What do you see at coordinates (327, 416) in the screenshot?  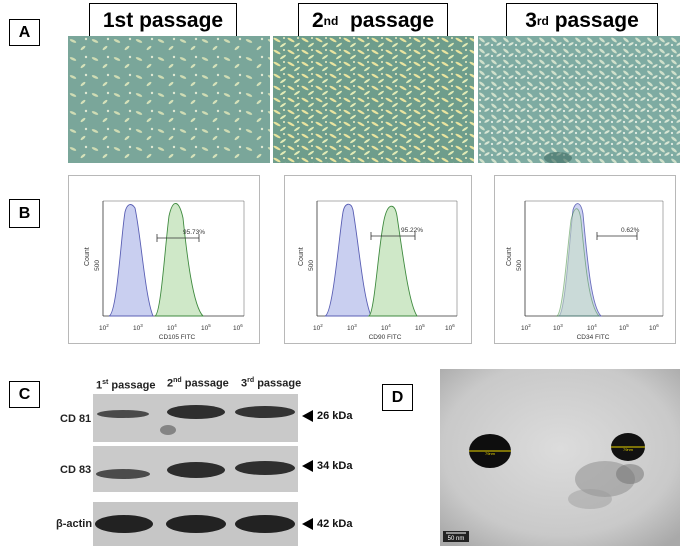 I see `blot-size-26kda: 26 kDa` at bounding box center [327, 416].